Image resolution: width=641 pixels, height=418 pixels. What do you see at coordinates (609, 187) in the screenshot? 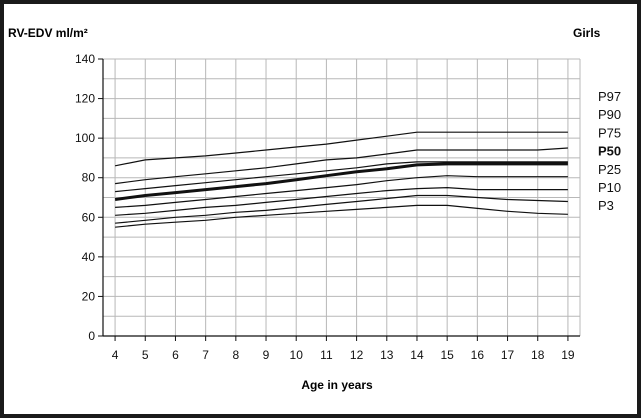
I see `series-label-p10: P10` at bounding box center [609, 187].